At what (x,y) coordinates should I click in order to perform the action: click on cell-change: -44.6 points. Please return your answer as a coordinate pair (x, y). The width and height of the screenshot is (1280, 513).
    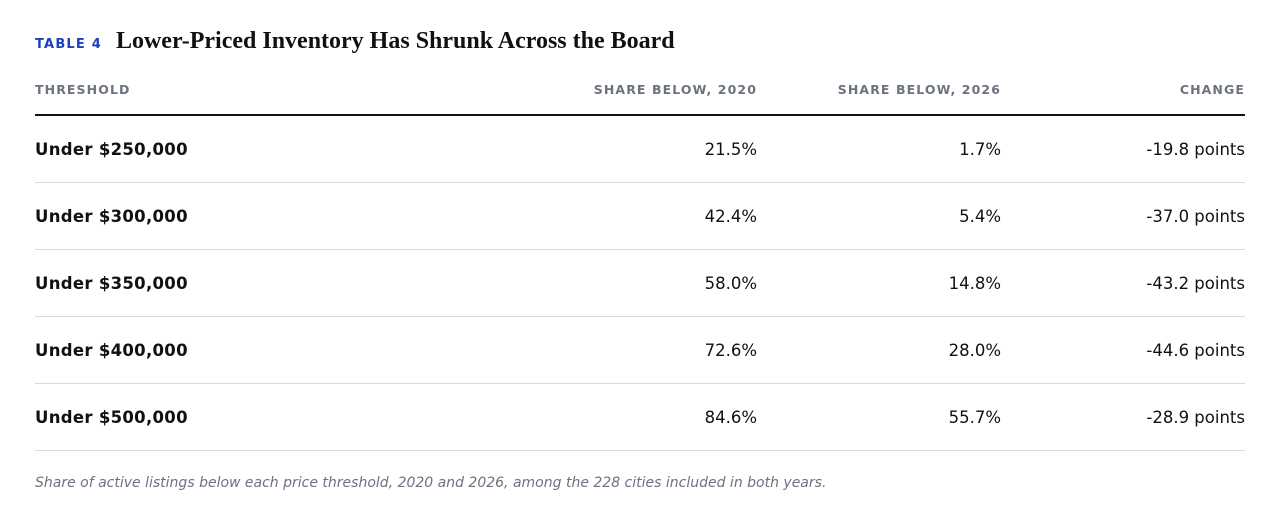
    Looking at the image, I should click on (1123, 350).